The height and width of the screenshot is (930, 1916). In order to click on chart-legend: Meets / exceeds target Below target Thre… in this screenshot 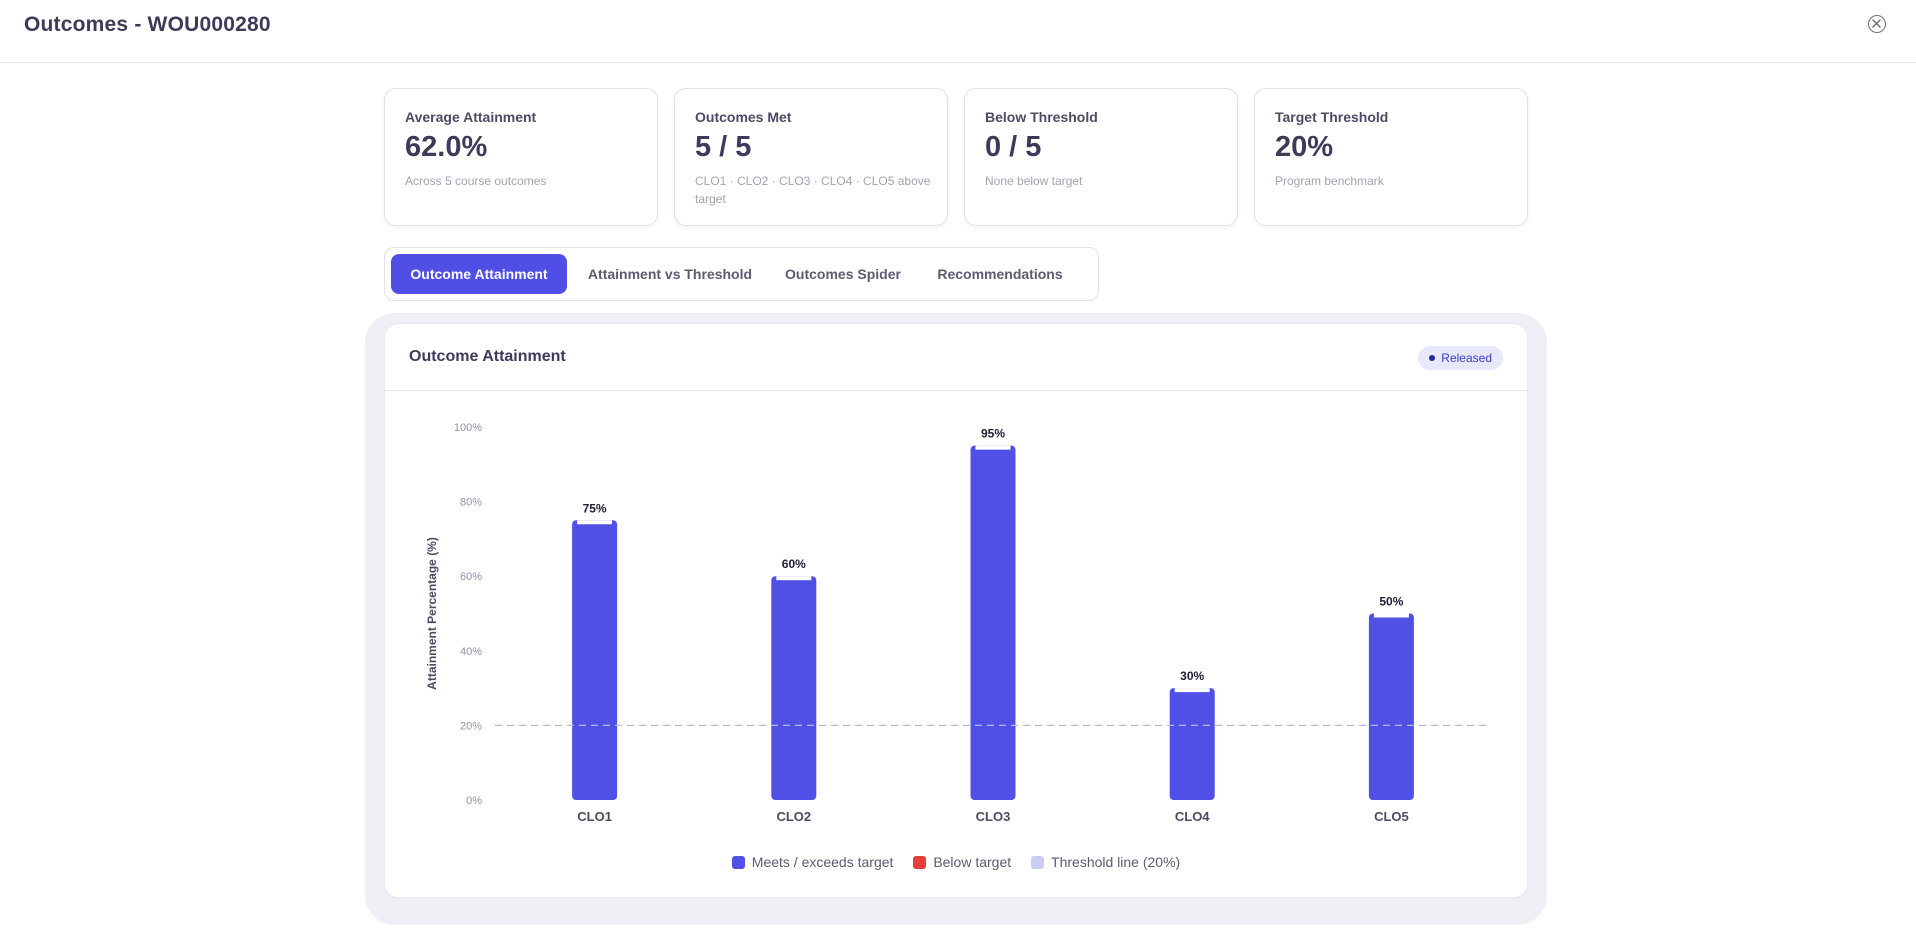, I will do `click(956, 863)`.